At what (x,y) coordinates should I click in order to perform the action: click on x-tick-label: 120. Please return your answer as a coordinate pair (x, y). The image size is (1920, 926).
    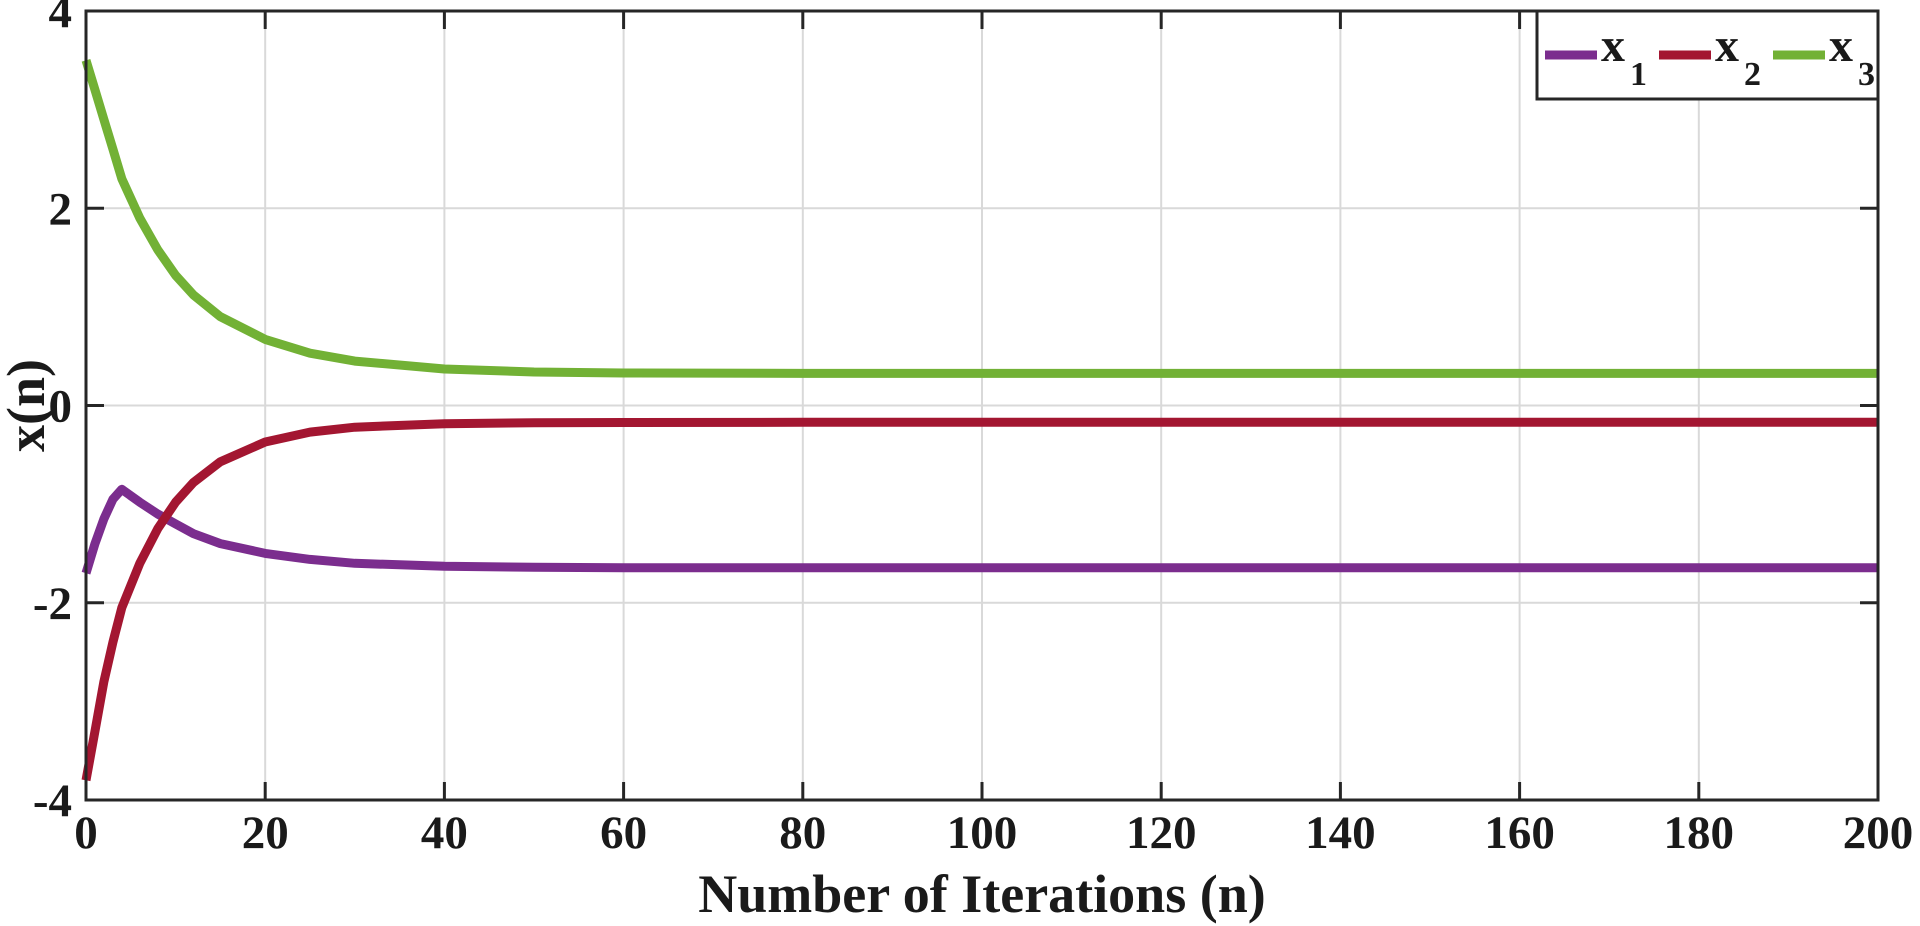
    Looking at the image, I should click on (1161, 833).